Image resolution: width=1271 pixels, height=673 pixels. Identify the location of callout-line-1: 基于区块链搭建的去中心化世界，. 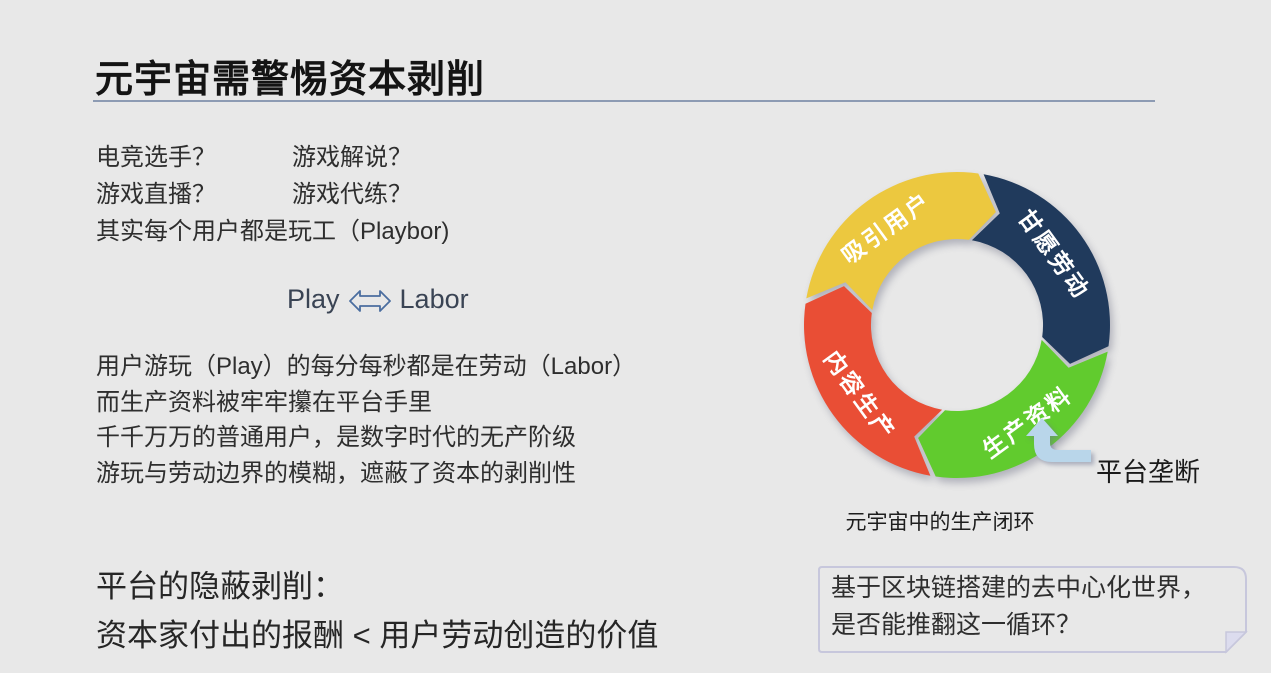
(1019, 588).